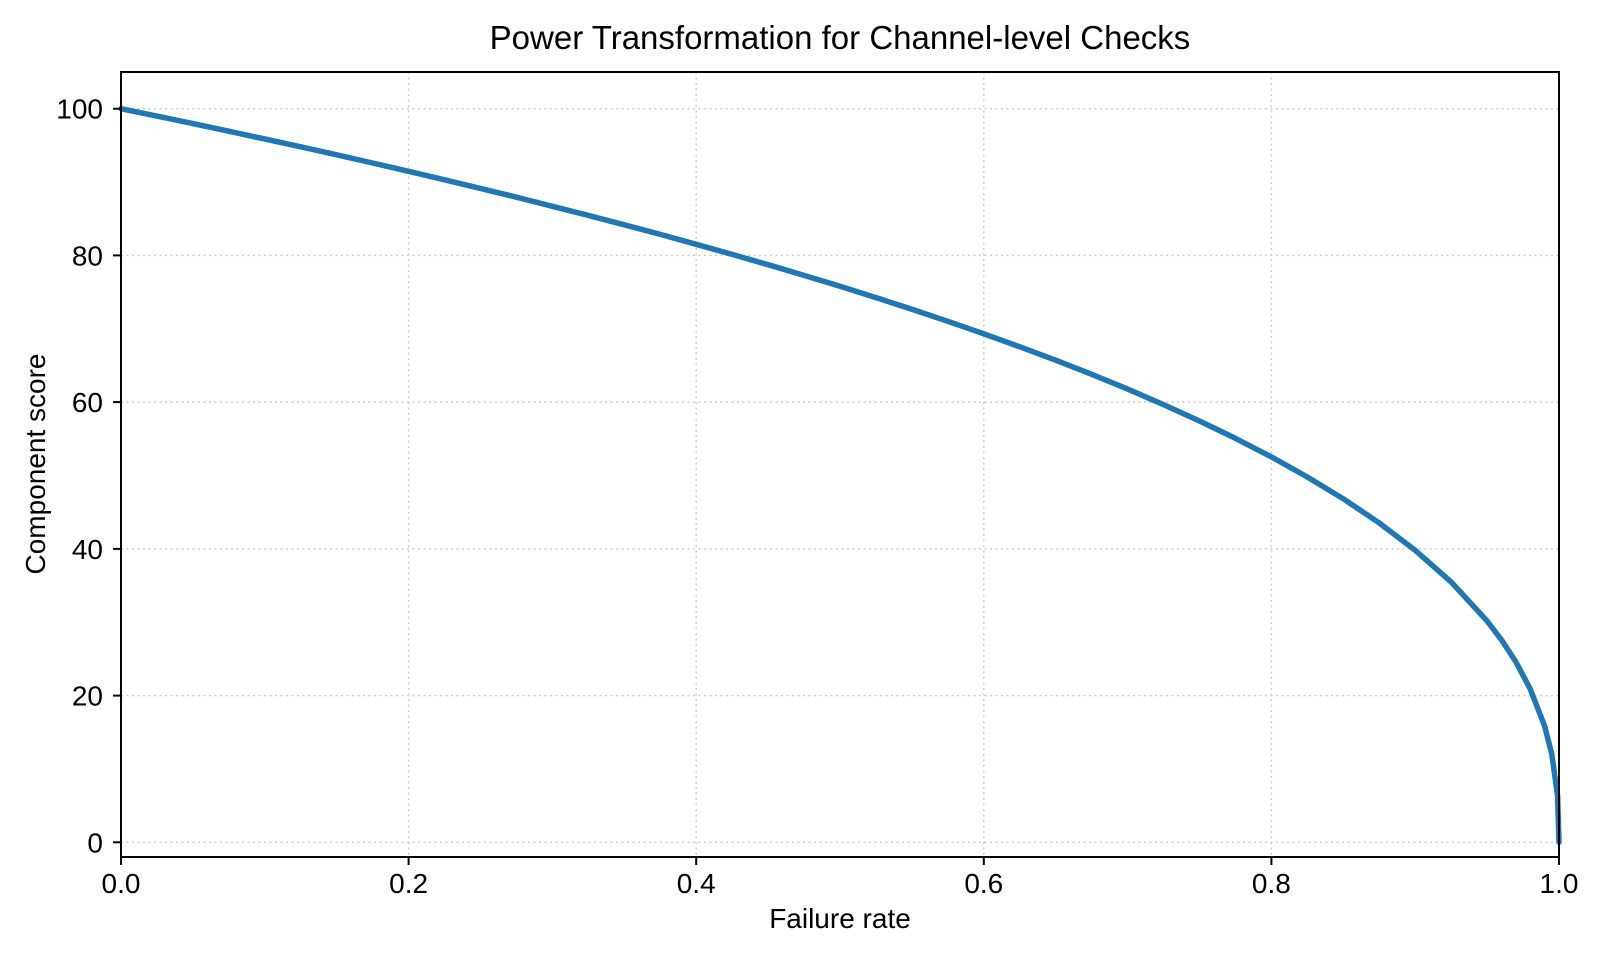  What do you see at coordinates (408, 883) in the screenshot?
I see `x-tick-label: 0.2` at bounding box center [408, 883].